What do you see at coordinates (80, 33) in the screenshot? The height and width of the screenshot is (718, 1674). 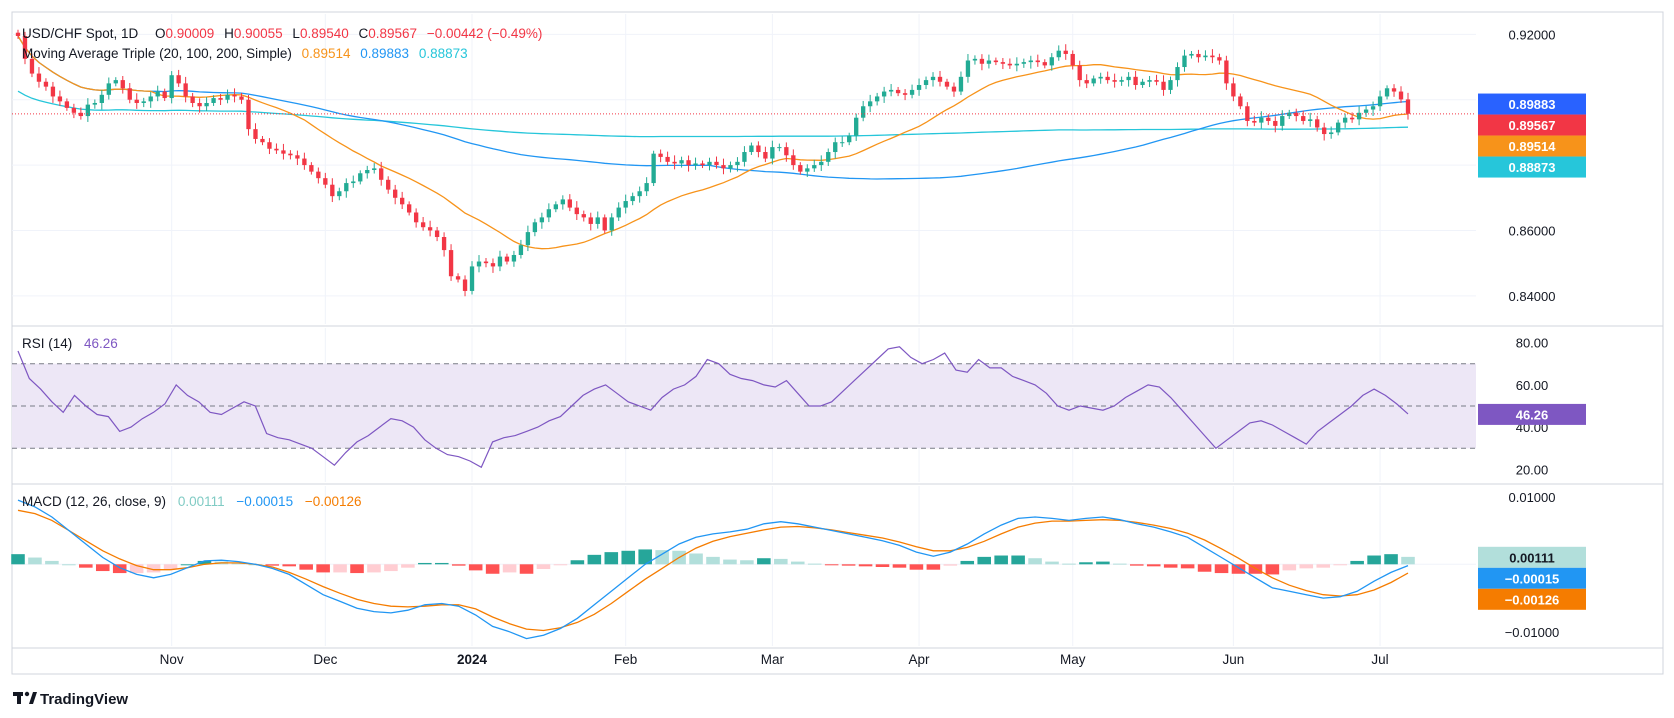 I see `symbol-title: USD/CHF Spot, 1D` at bounding box center [80, 33].